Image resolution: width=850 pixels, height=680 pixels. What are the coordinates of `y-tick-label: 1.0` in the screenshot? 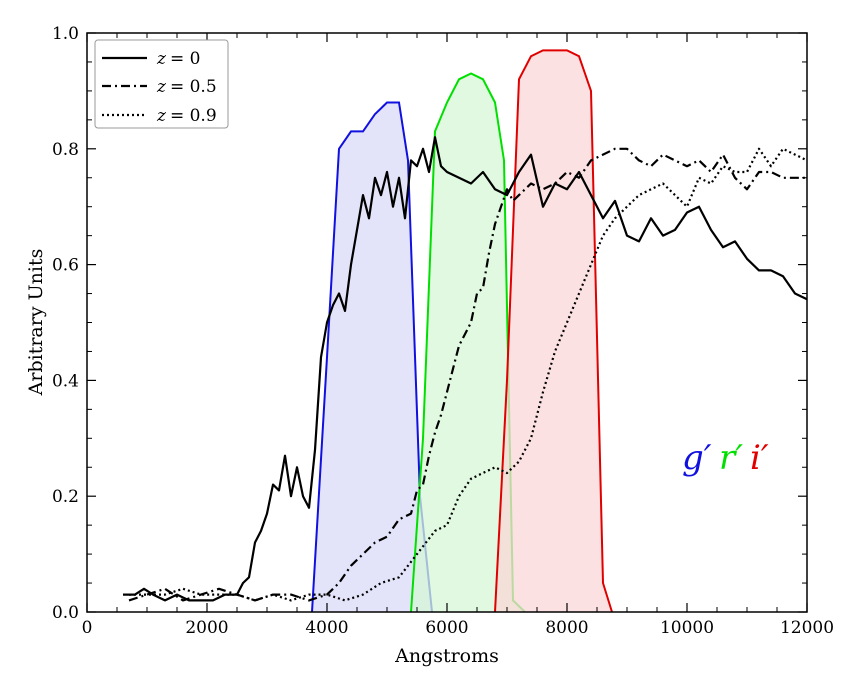 It's located at (65, 34).